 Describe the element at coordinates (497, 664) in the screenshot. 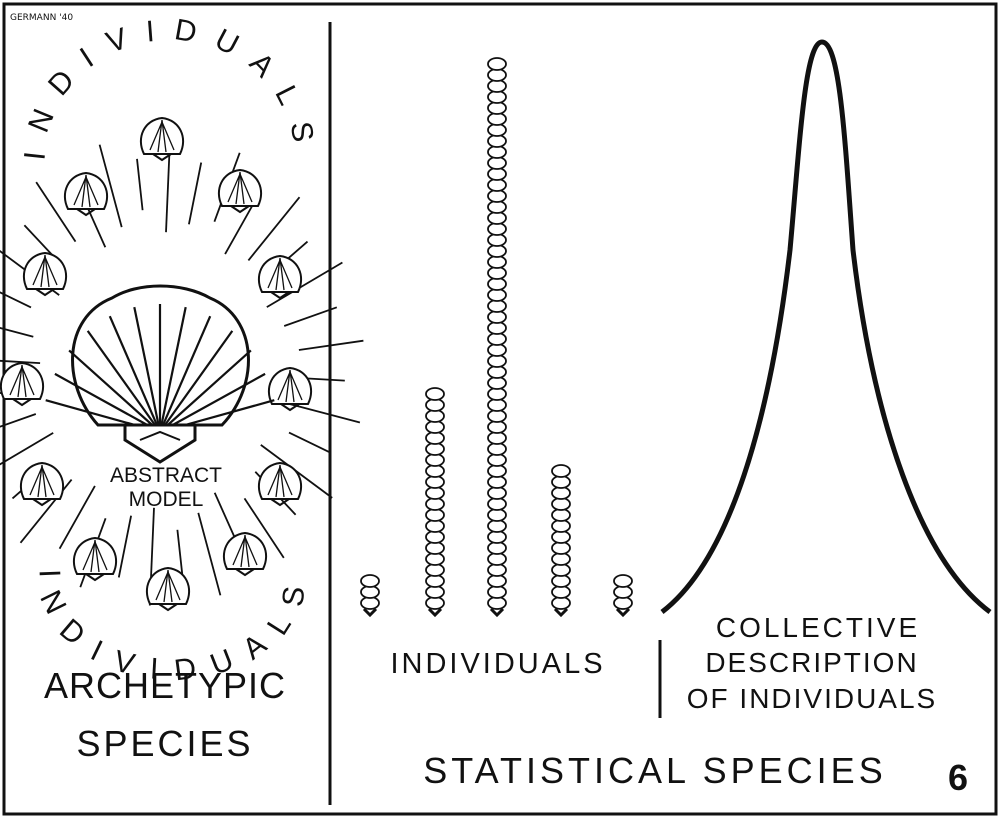

I see `individuals-label: INDIVIDUALS` at that location.